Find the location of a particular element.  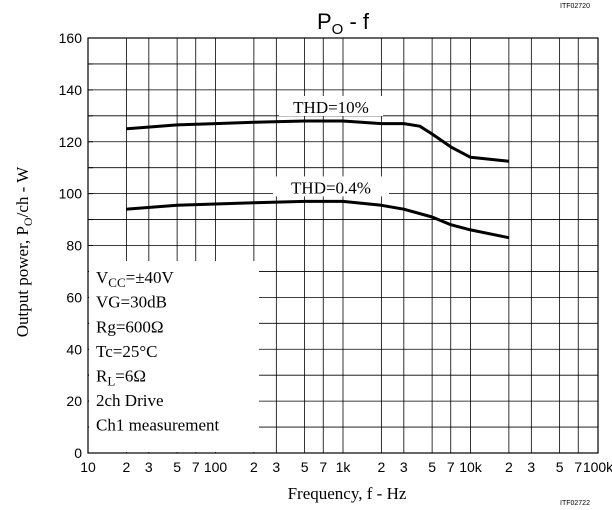

y-tick-label: 140 is located at coordinates (71, 90).